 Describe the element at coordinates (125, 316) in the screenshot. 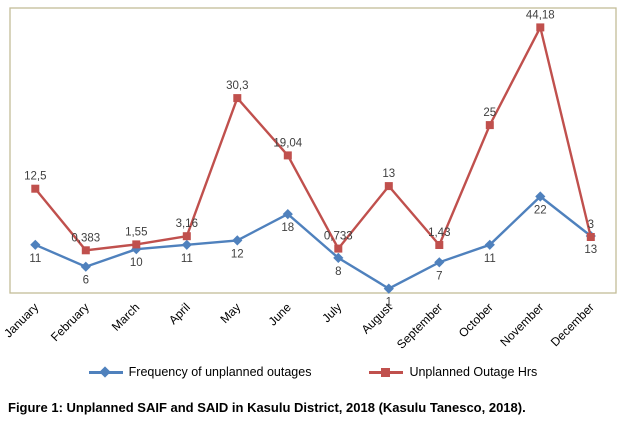

I see `x-axis-tick-label: March` at that location.